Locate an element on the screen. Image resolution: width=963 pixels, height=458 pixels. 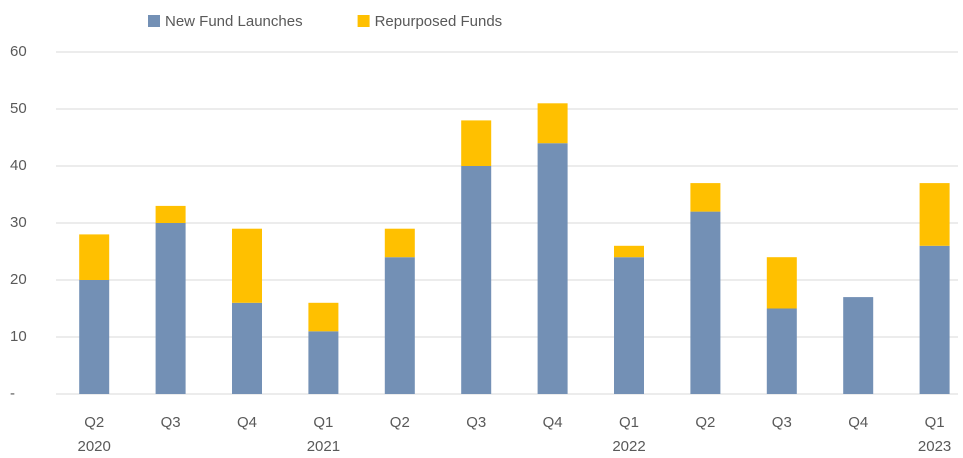
y-tick-label: 20 is located at coordinates (18, 279).